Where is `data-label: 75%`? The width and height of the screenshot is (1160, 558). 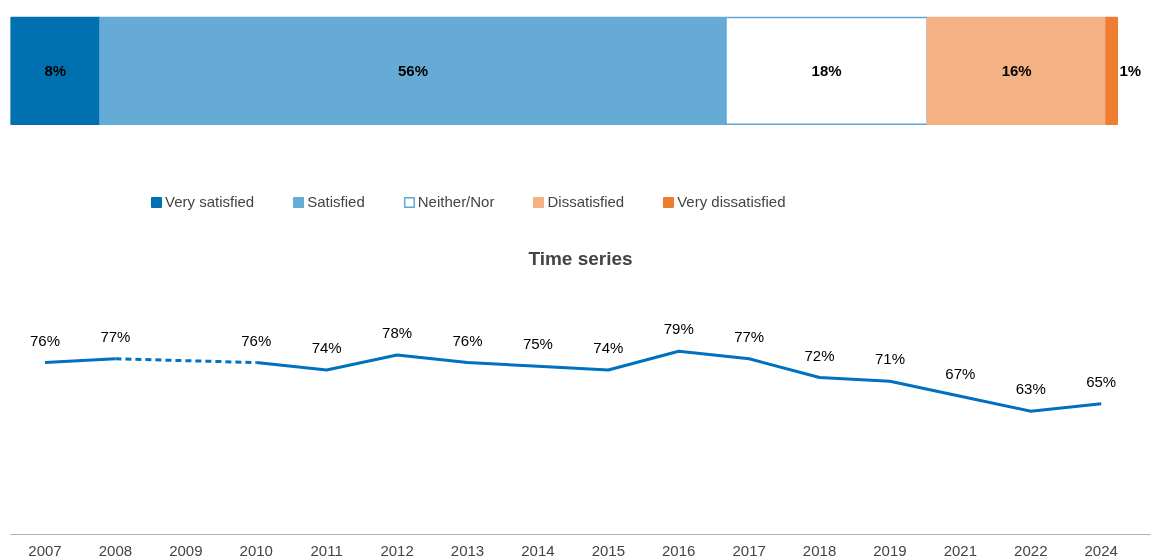
data-label: 75% is located at coordinates (537, 344).